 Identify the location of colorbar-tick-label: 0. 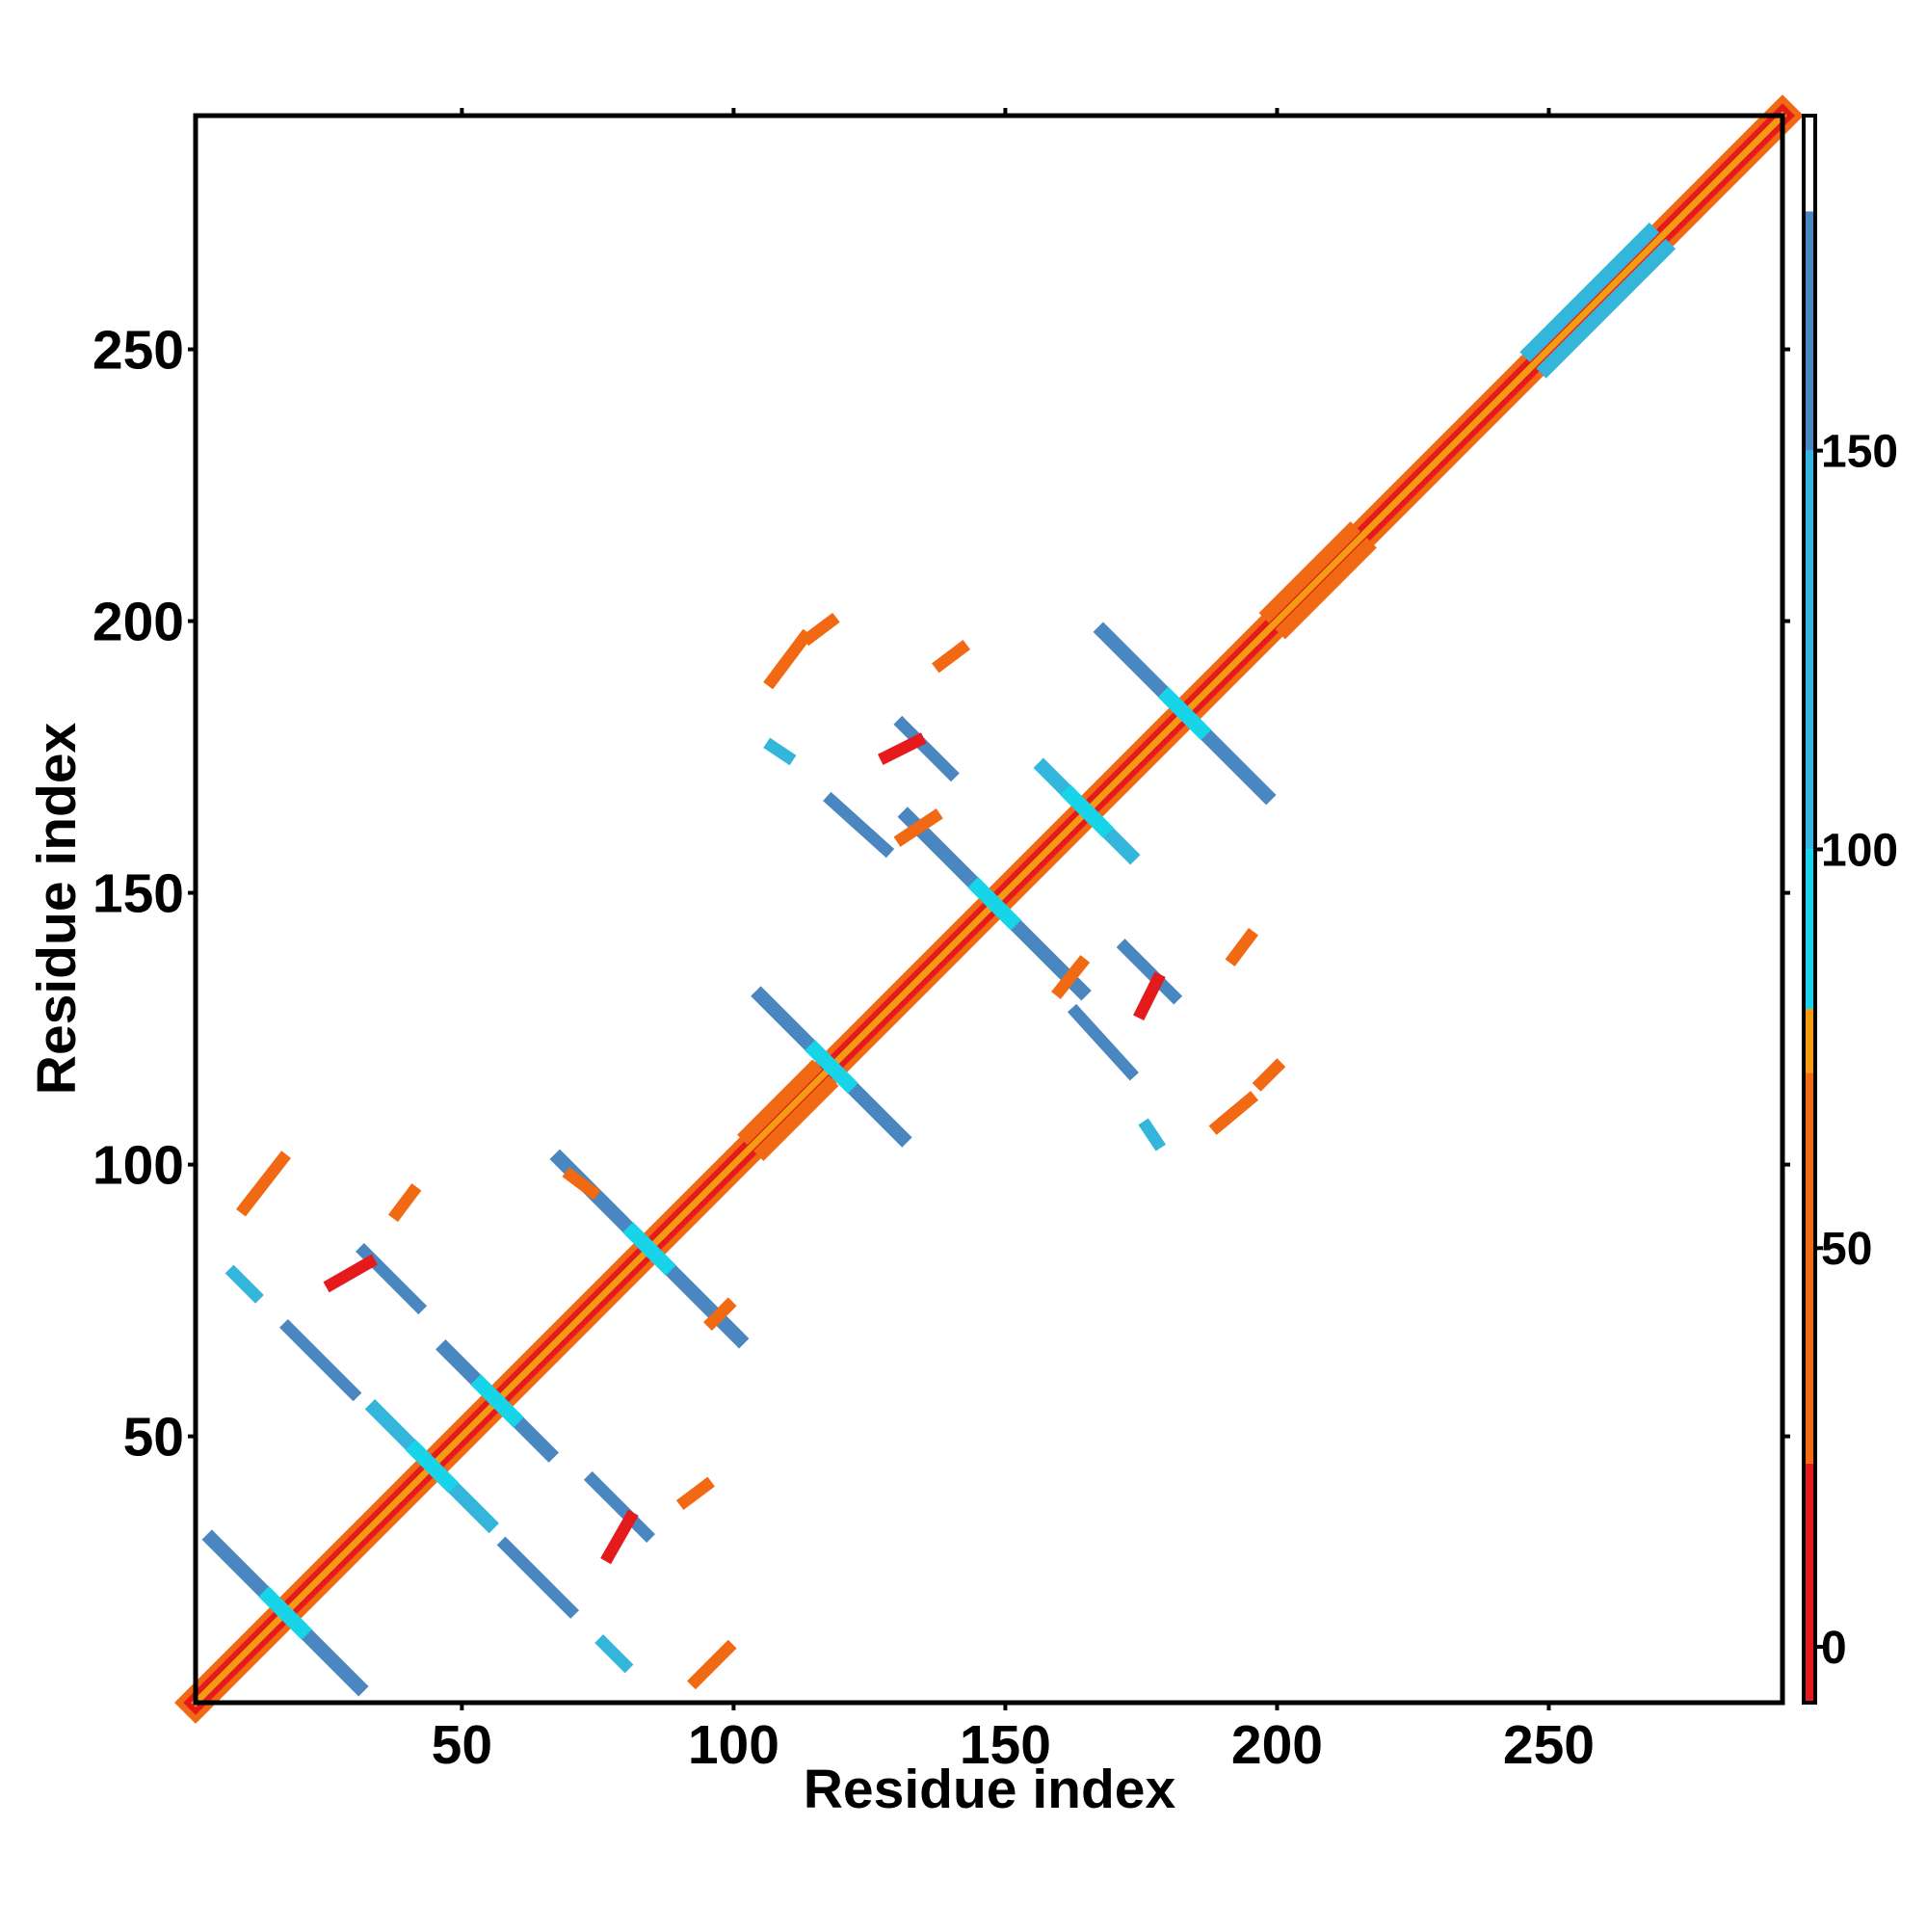
(1834, 1648).